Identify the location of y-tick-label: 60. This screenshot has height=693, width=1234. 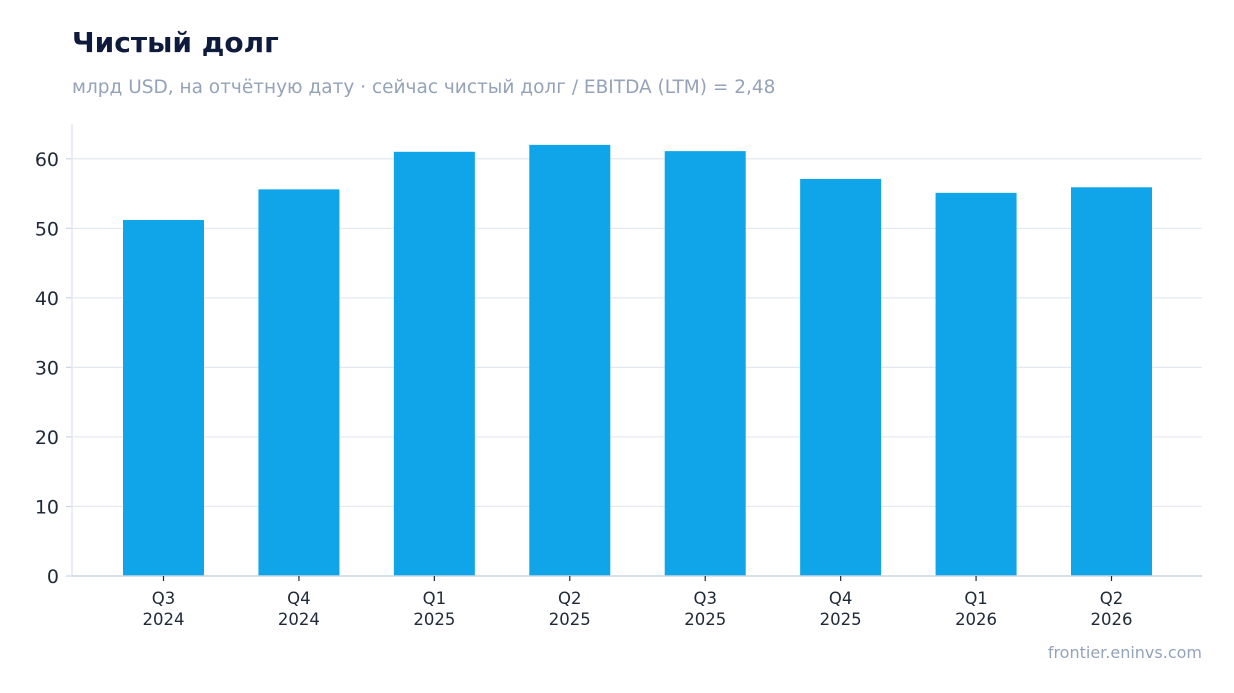
(47, 160).